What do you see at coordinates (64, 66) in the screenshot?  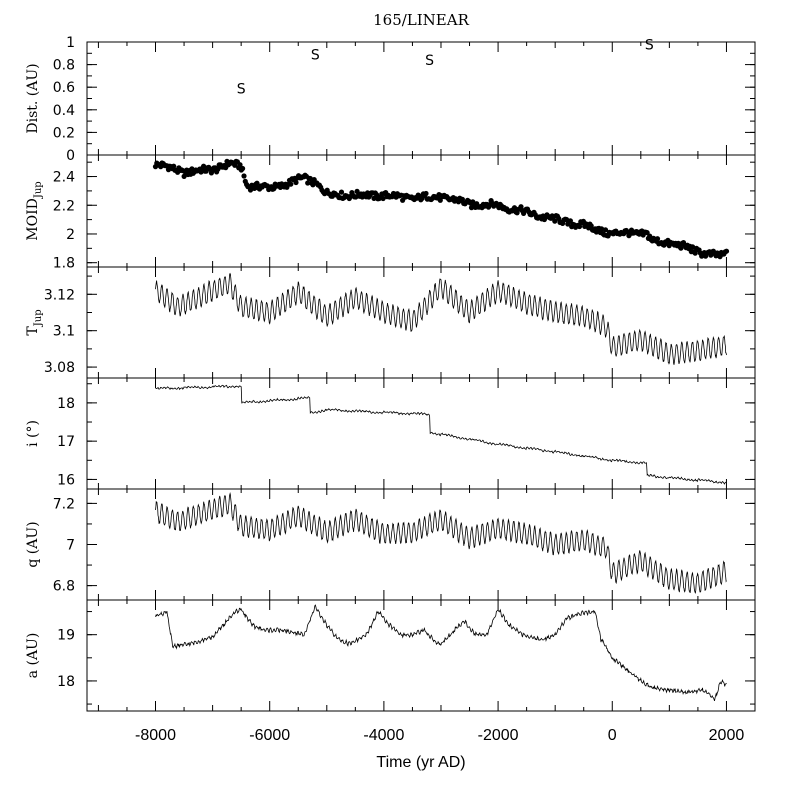 I see `y-tick-label: 0.8` at bounding box center [64, 66].